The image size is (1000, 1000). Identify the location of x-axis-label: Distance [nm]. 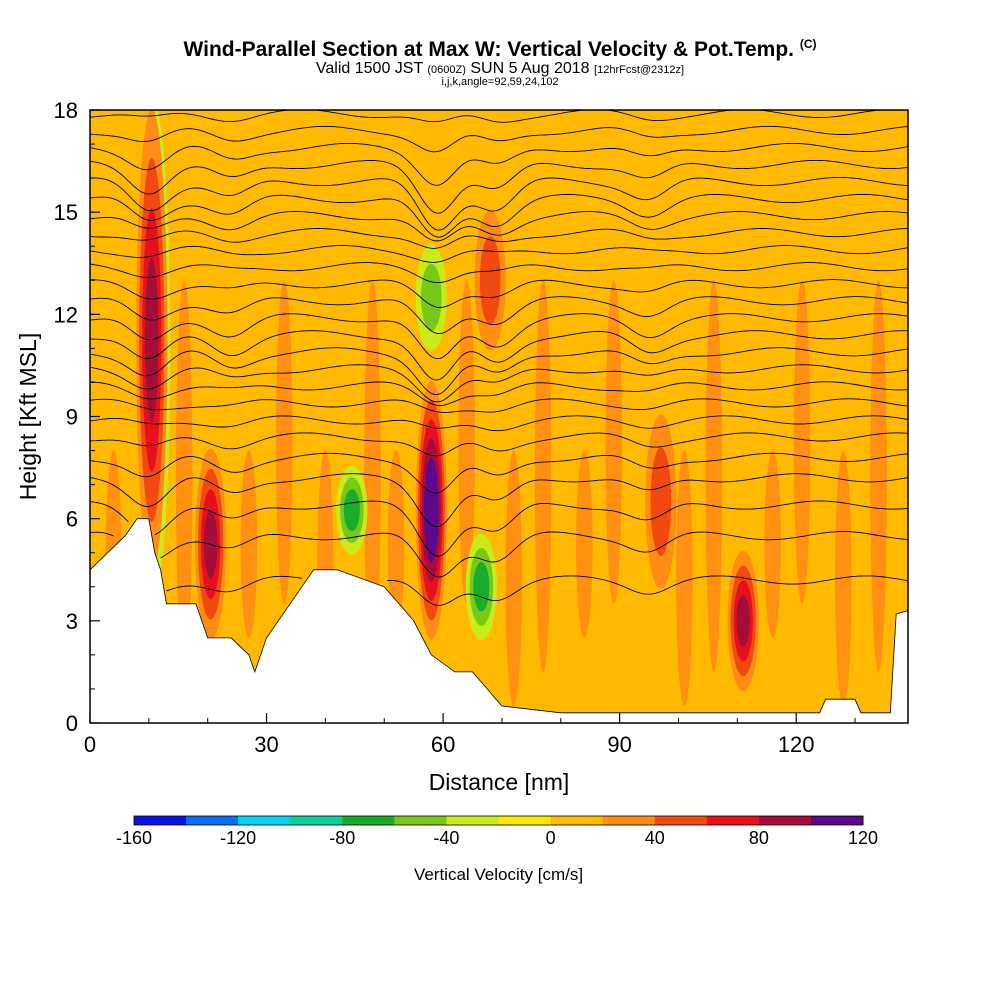
(499, 782).